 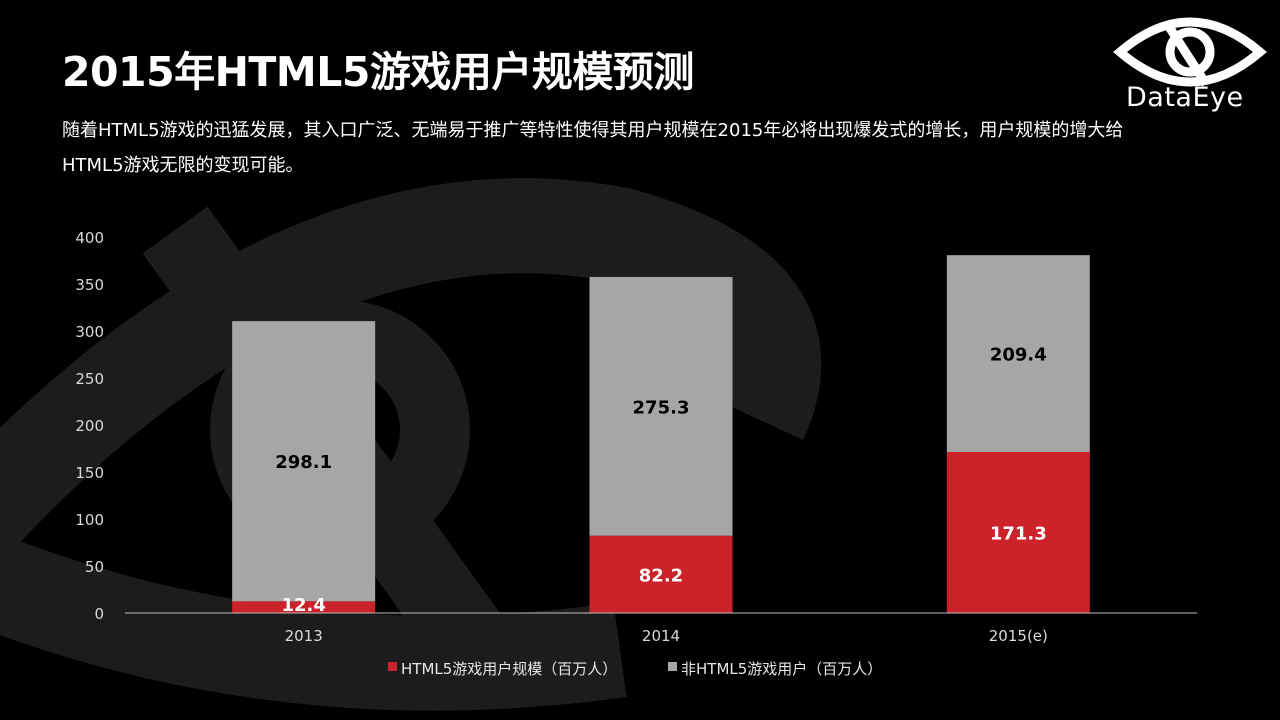 I want to click on bar-data-label: 275.3, so click(x=661, y=407).